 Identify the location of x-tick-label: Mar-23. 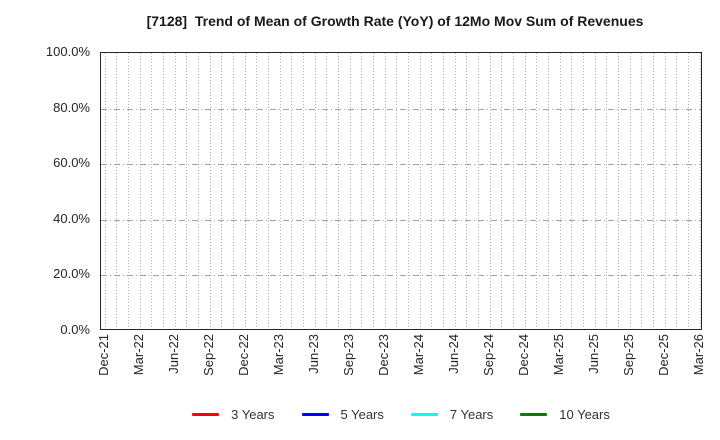
(278, 355).